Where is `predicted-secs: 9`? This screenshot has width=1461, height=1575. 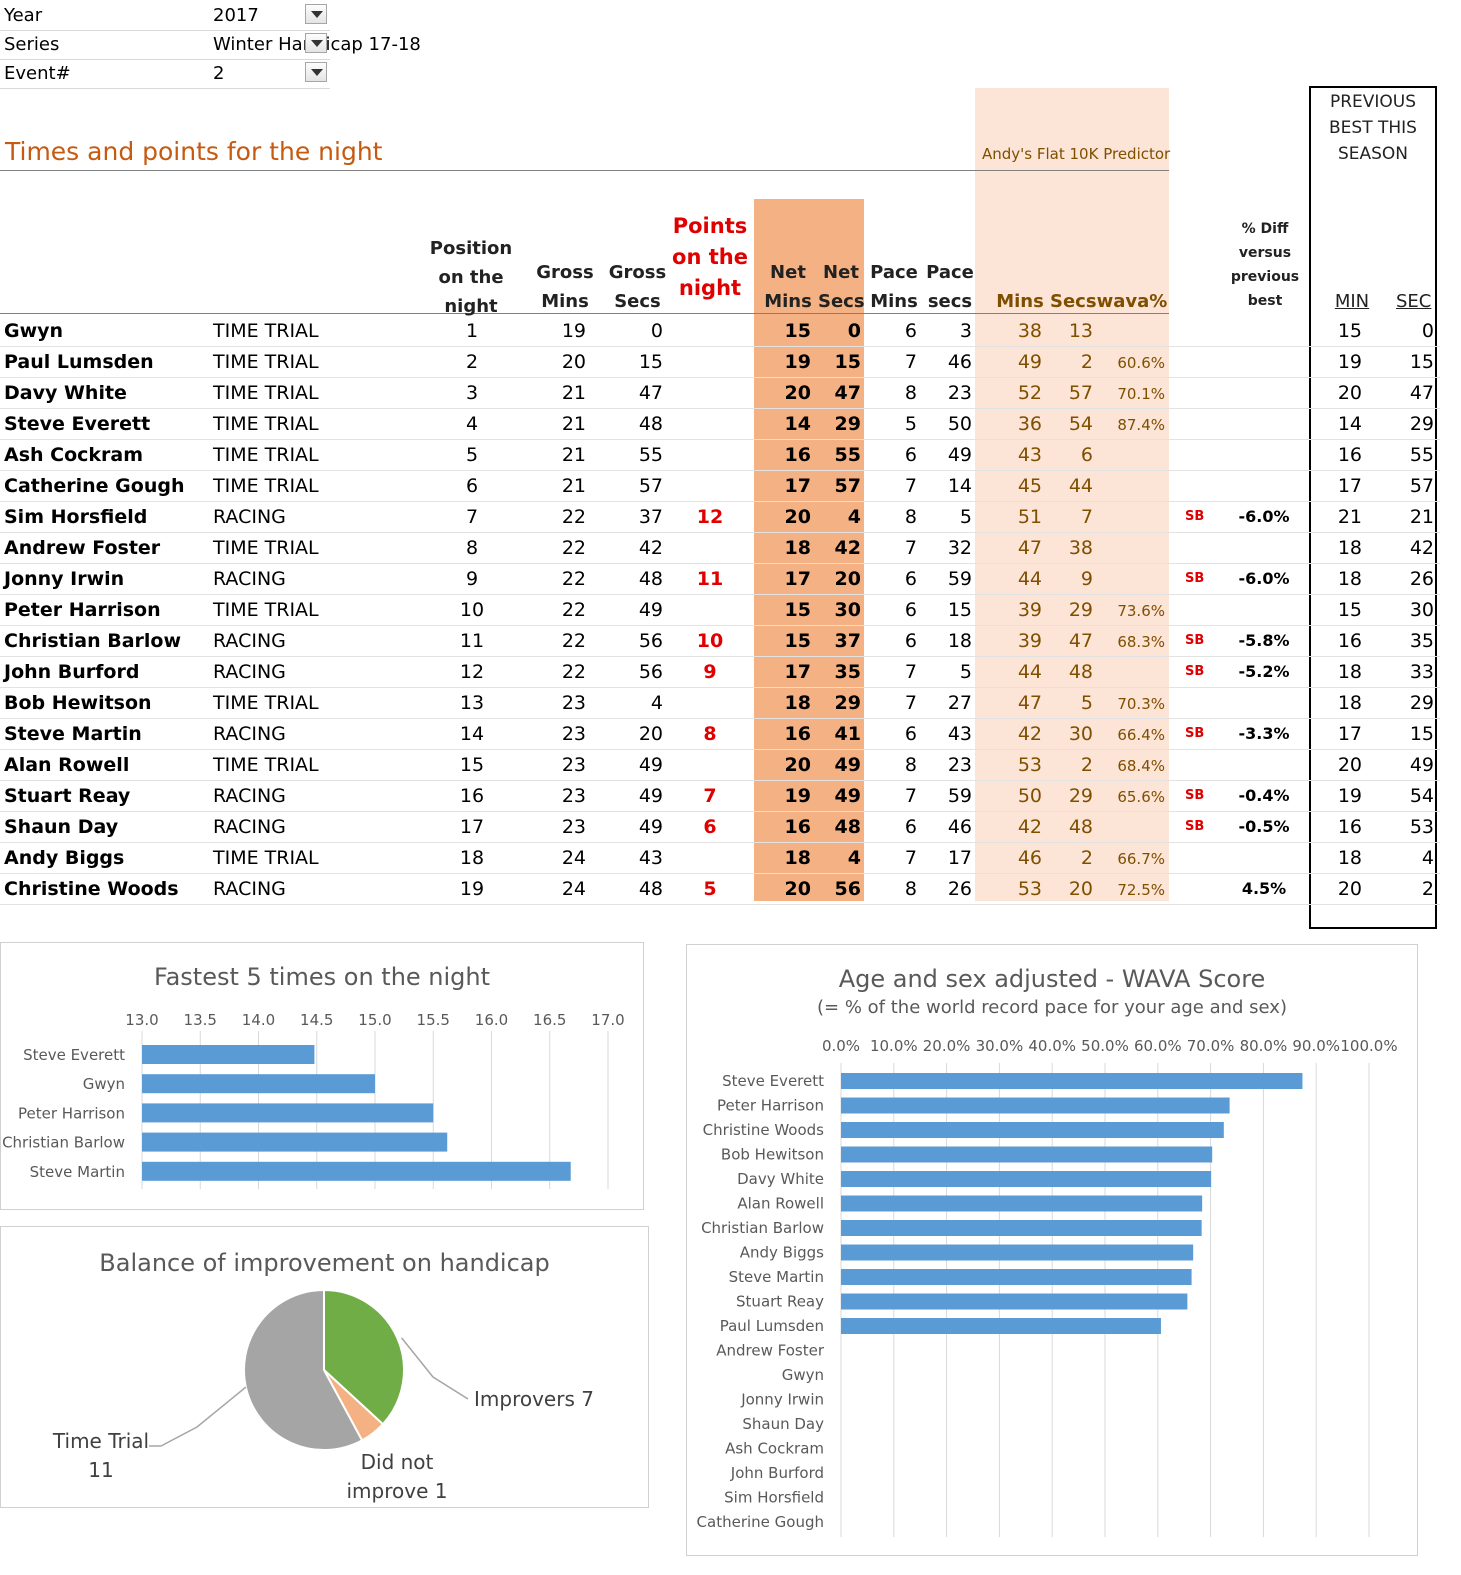
predicted-secs: 9 is located at coordinates (1086, 579).